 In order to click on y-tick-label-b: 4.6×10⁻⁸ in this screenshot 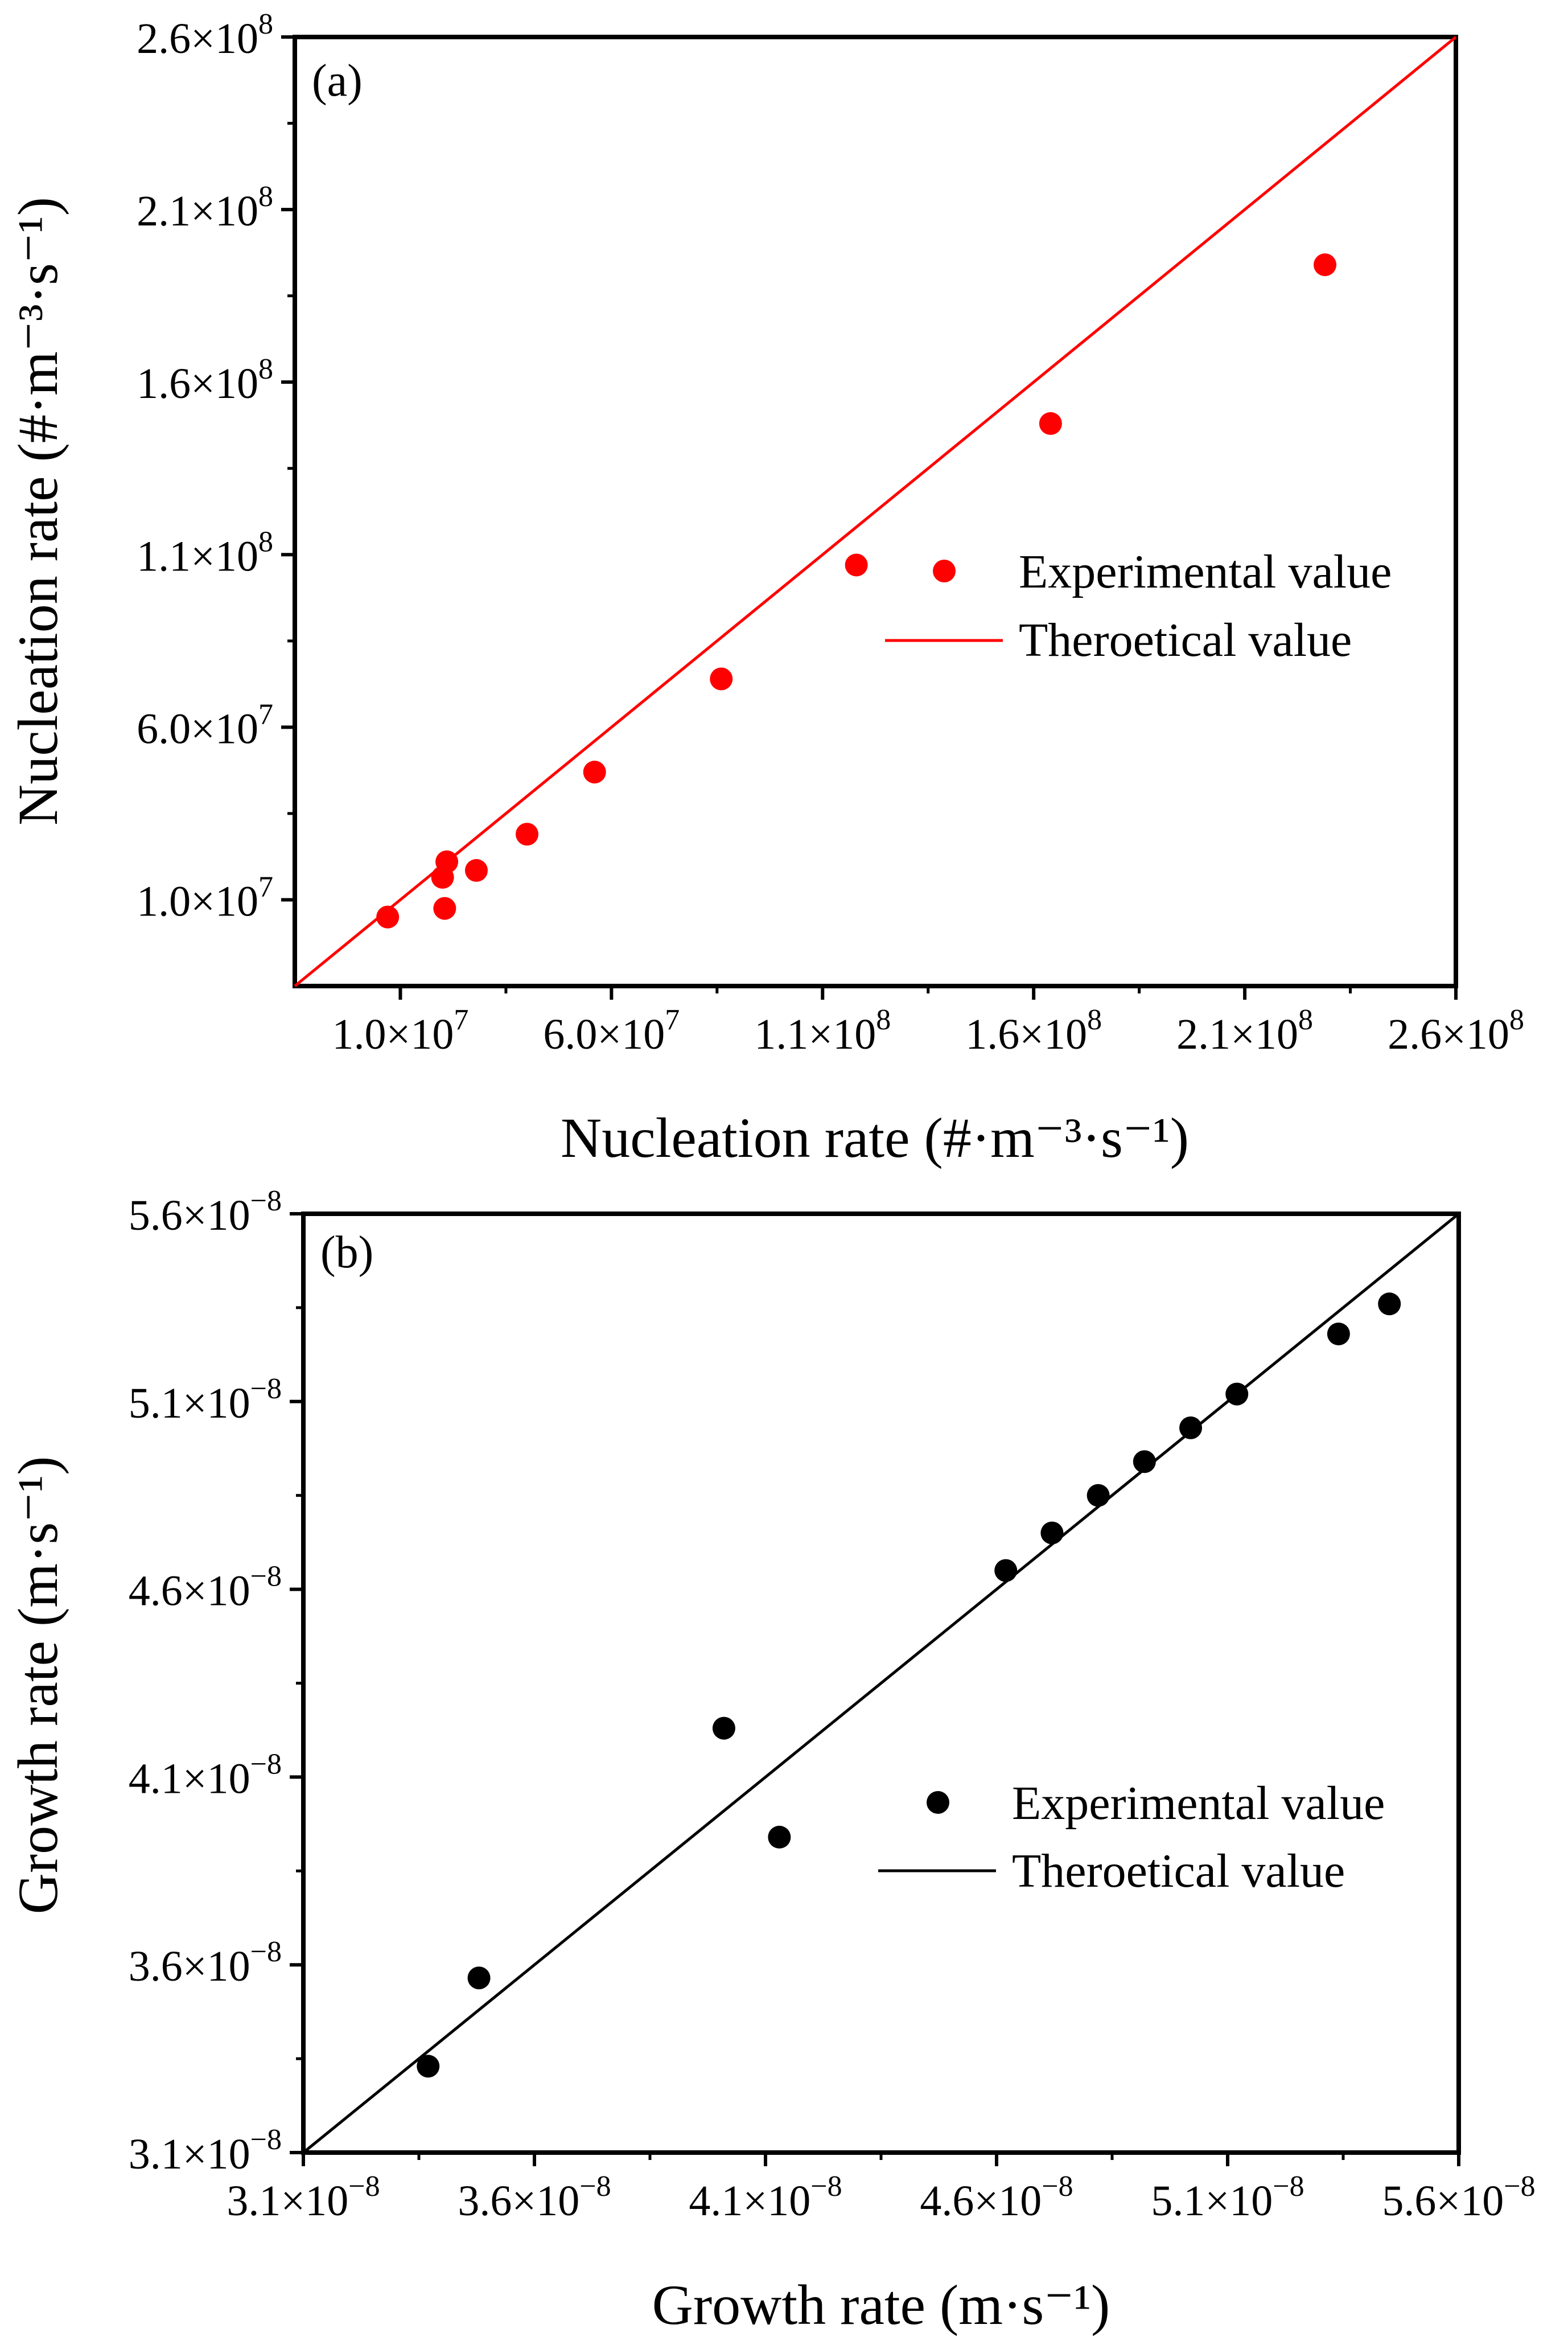, I will do `click(205, 1587)`.